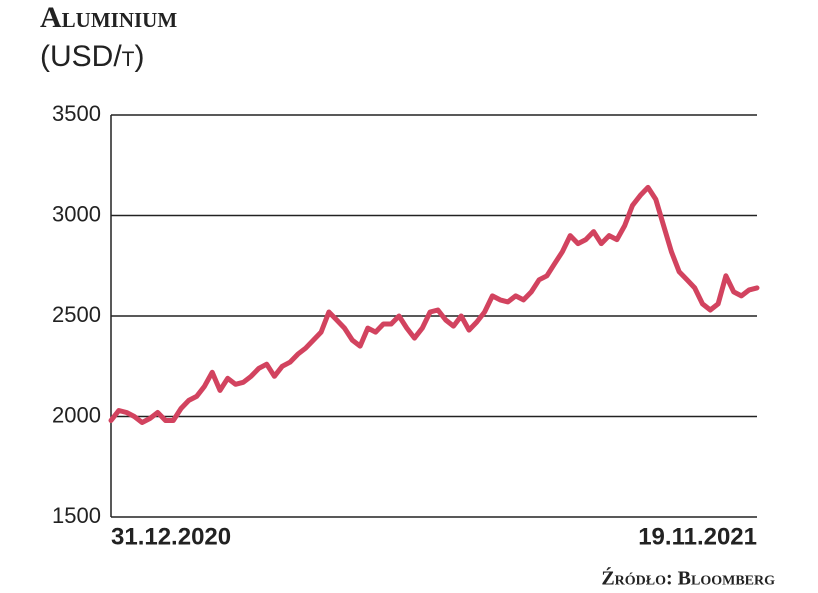 The width and height of the screenshot is (818, 593). What do you see at coordinates (108, 17) in the screenshot?
I see `chart-title: Aluminium` at bounding box center [108, 17].